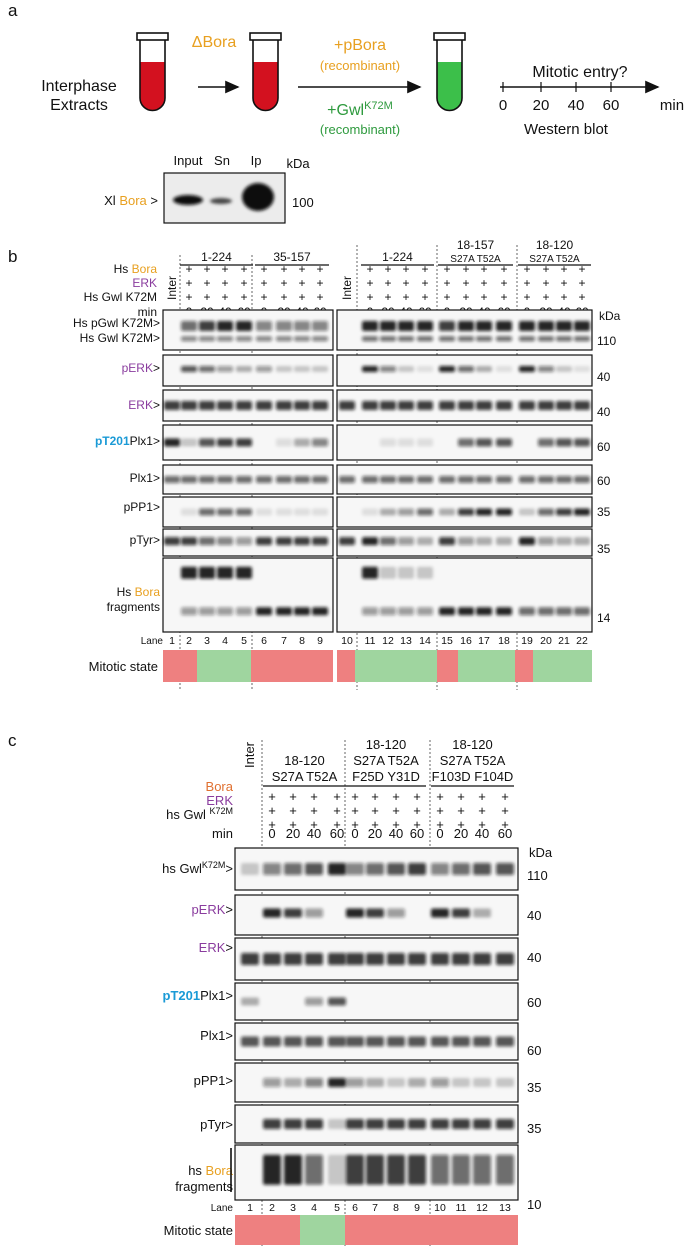 Image resolution: width=685 pixels, height=1247 pixels. What do you see at coordinates (219, 800) in the screenshot?
I see `text-part: ERK` at bounding box center [219, 800].